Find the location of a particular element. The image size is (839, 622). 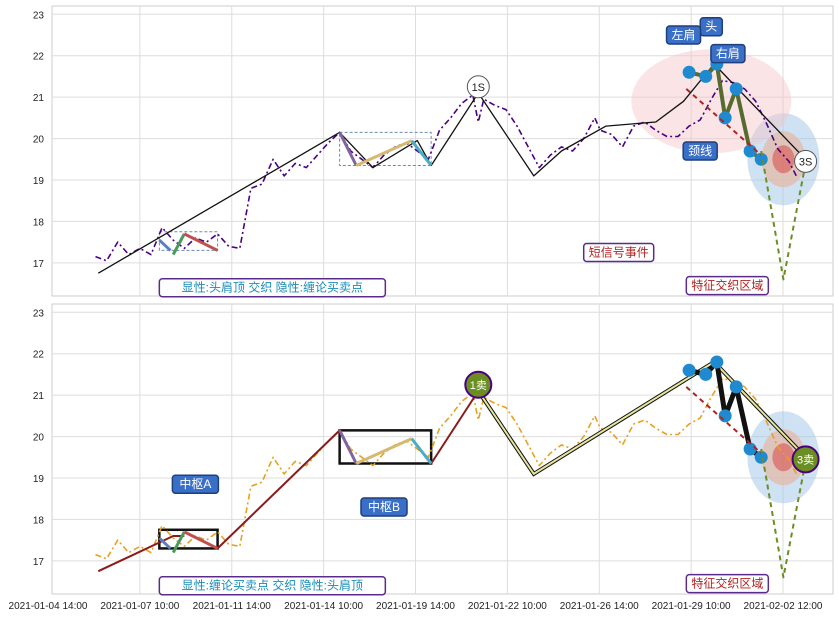

annotation-label: 中枢A is located at coordinates (195, 483).